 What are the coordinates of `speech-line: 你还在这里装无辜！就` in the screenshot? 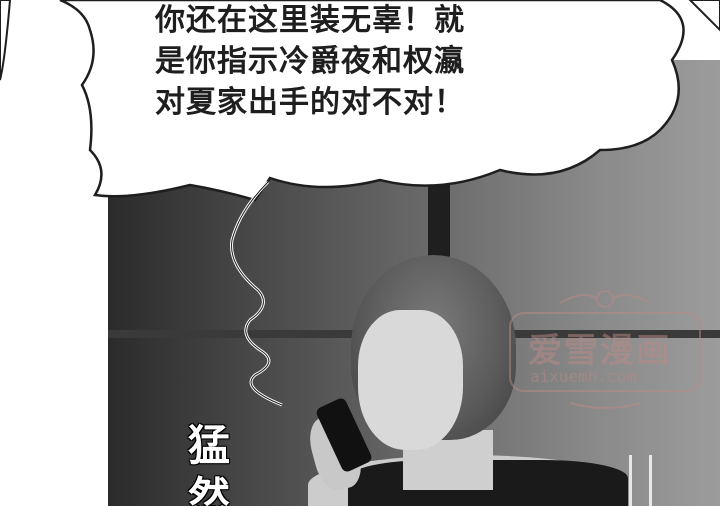 It's located at (310, 20).